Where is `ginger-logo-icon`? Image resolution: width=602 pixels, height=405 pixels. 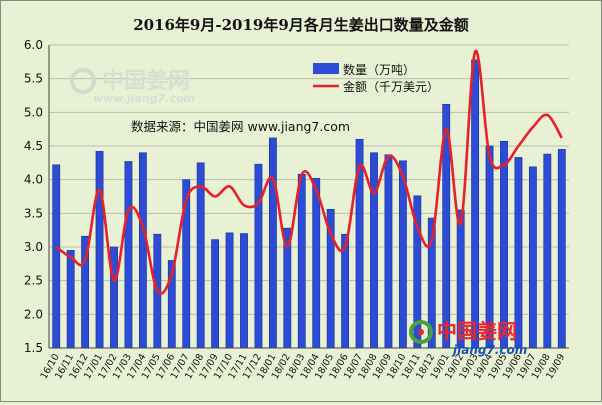 ginger-logo-icon is located at coordinates (421, 332).